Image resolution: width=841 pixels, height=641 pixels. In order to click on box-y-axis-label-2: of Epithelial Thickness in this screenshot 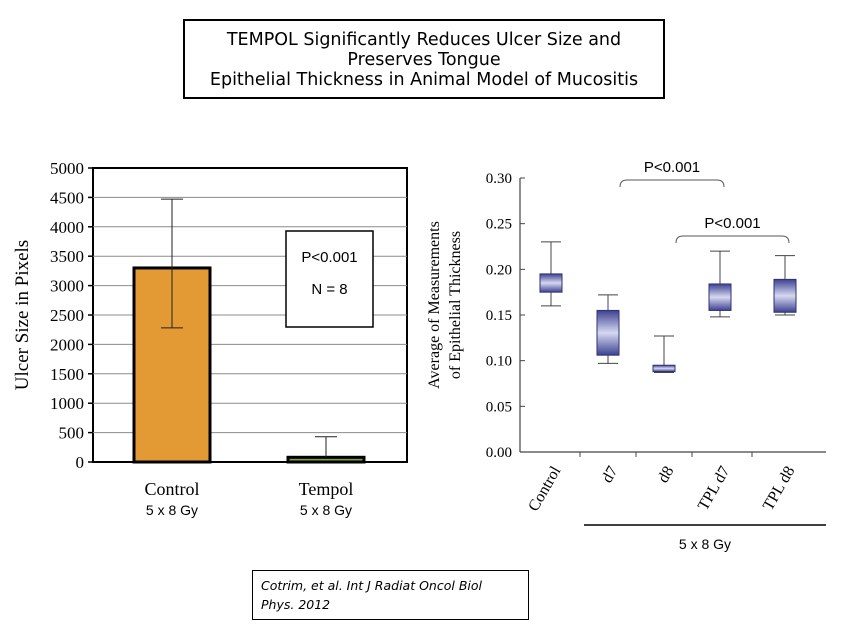, I will do `click(455, 305)`.